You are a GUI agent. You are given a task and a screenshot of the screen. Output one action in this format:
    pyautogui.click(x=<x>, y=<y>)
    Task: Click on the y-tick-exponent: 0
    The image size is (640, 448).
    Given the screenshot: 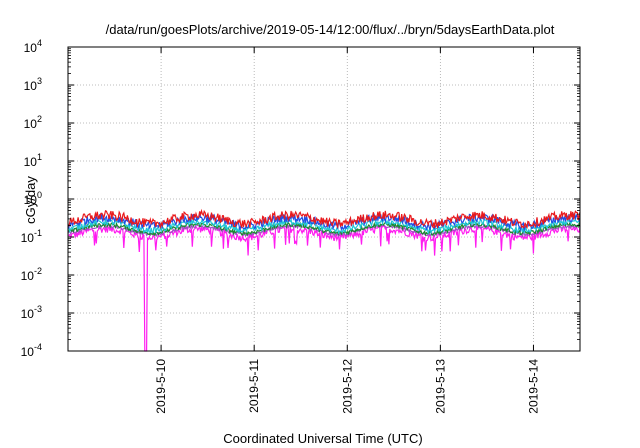 What is the action you would take?
    pyautogui.click(x=39, y=195)
    